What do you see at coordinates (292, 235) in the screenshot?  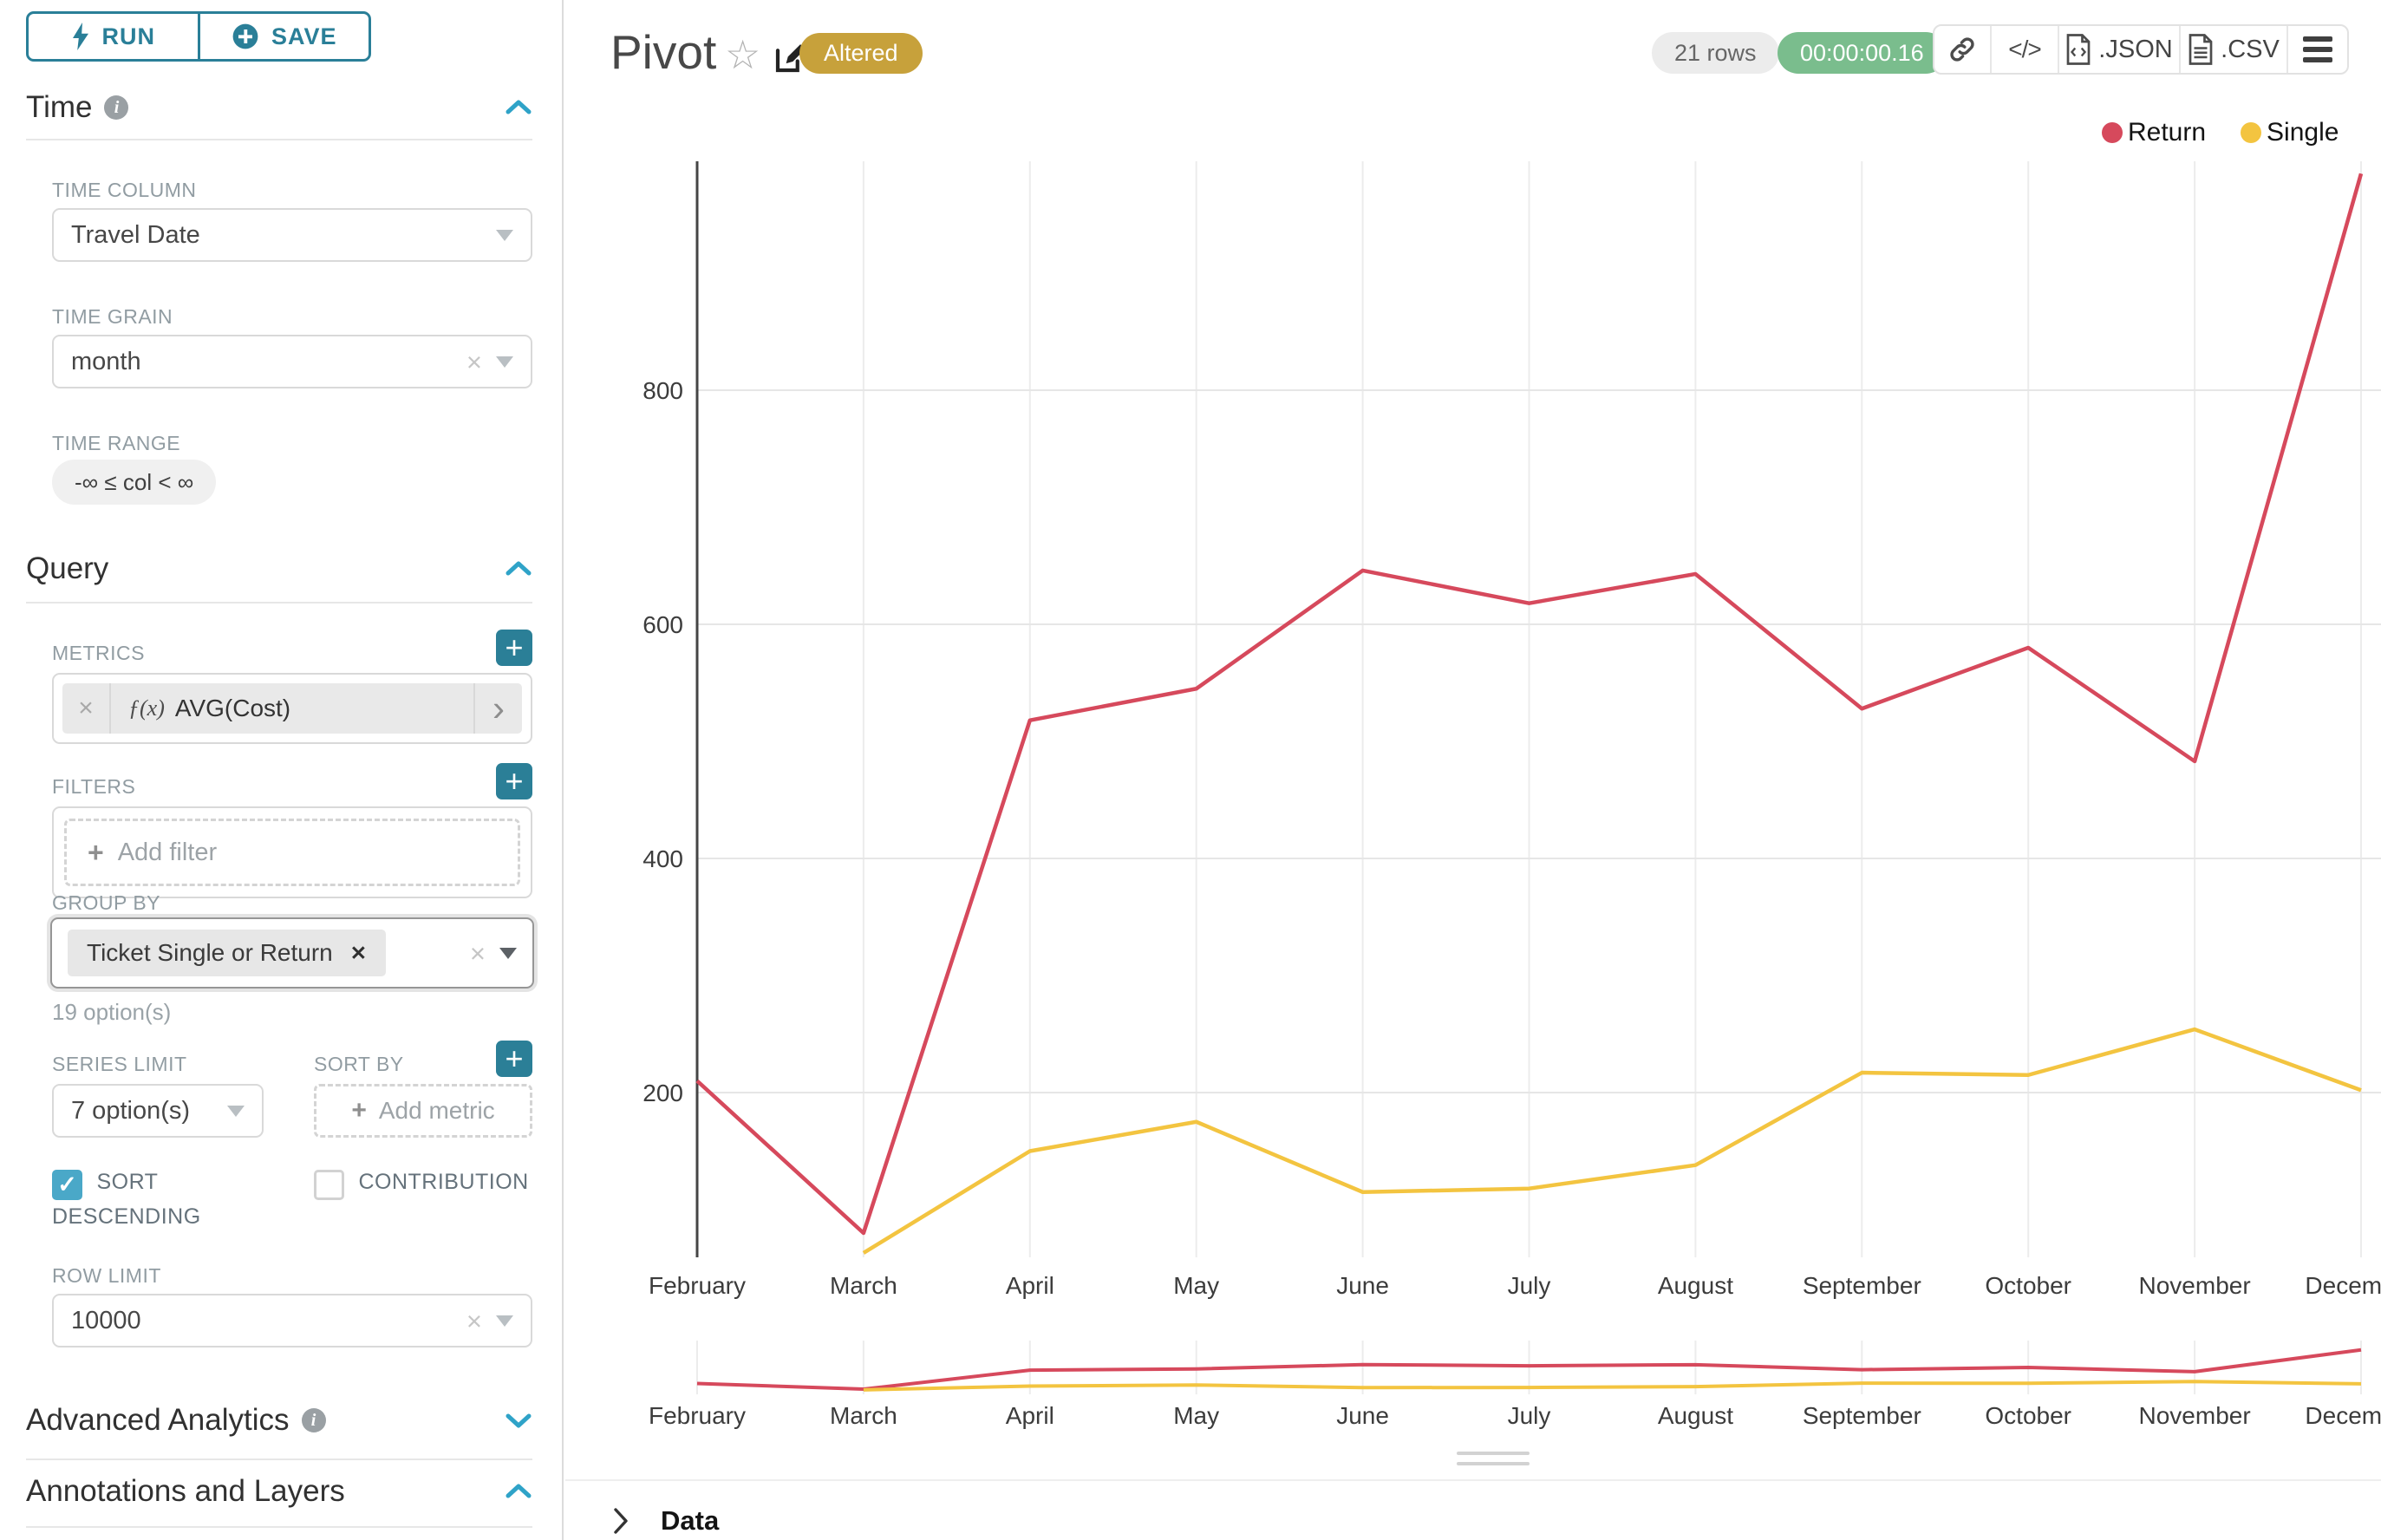 I see `time-column-select: Travel Date` at bounding box center [292, 235].